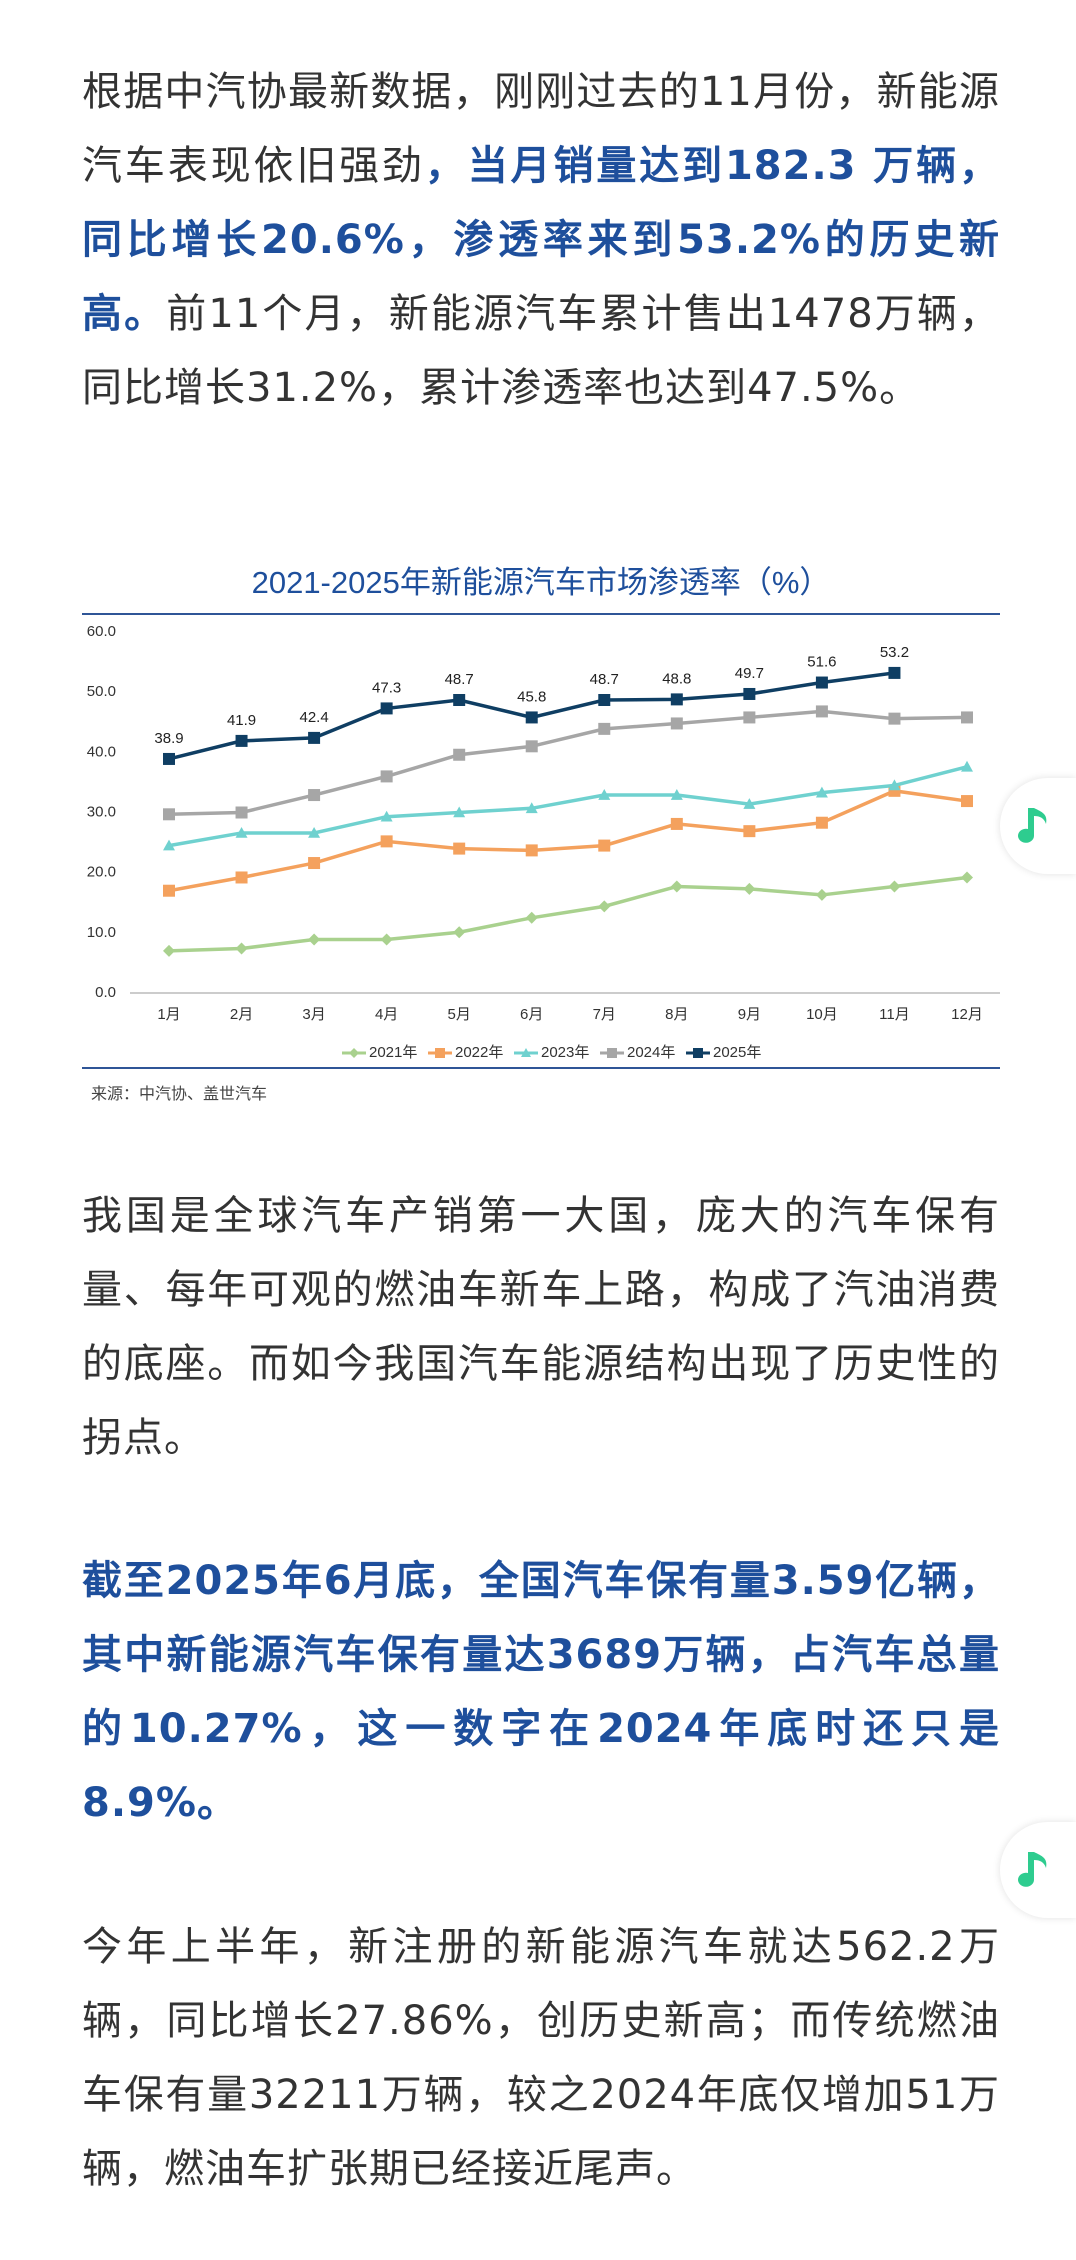 The image size is (1076, 2260). What do you see at coordinates (101, 631) in the screenshot?
I see `y-tick-label: 60.0` at bounding box center [101, 631].